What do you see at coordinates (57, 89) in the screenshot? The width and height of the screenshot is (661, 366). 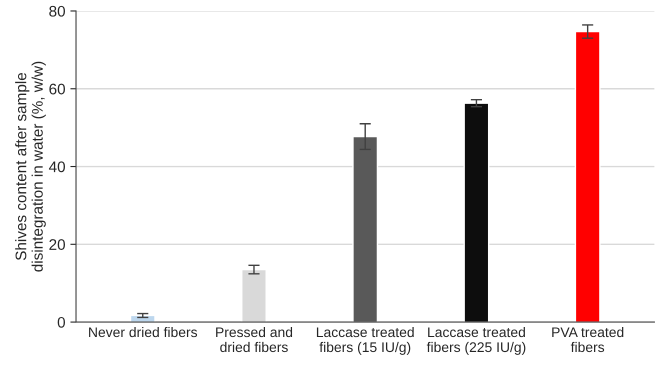 I see `y-tick-label: 60` at bounding box center [57, 89].